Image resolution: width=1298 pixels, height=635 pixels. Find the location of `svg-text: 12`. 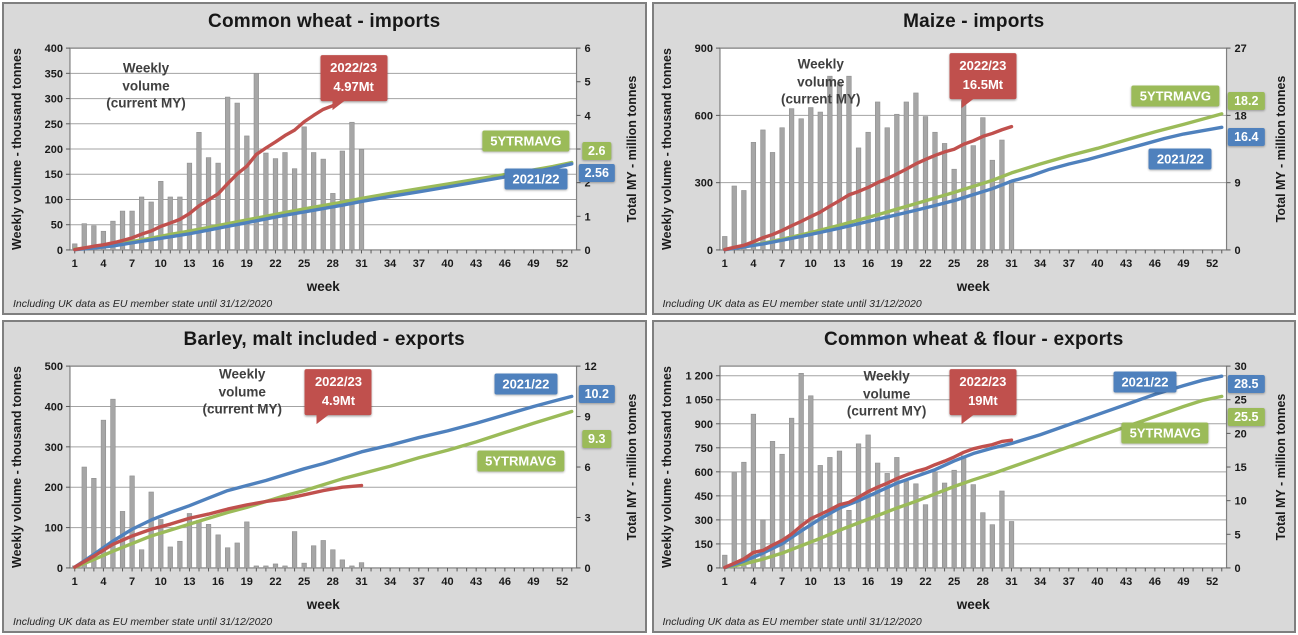

svg-text: 12 is located at coordinates (591, 367).